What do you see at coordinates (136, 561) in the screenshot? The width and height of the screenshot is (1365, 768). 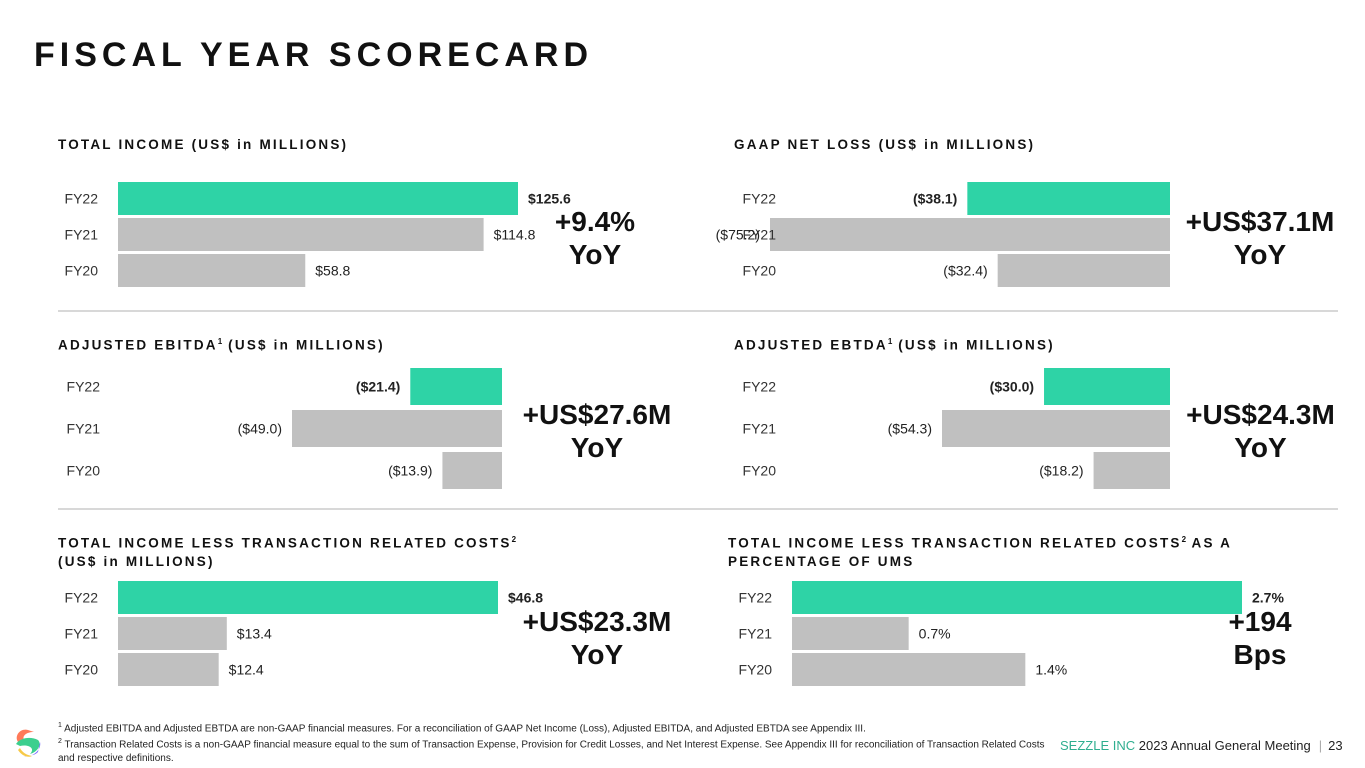 I see `income-less-trc-title-unit: (US$ in MILLIONS)` at bounding box center [136, 561].